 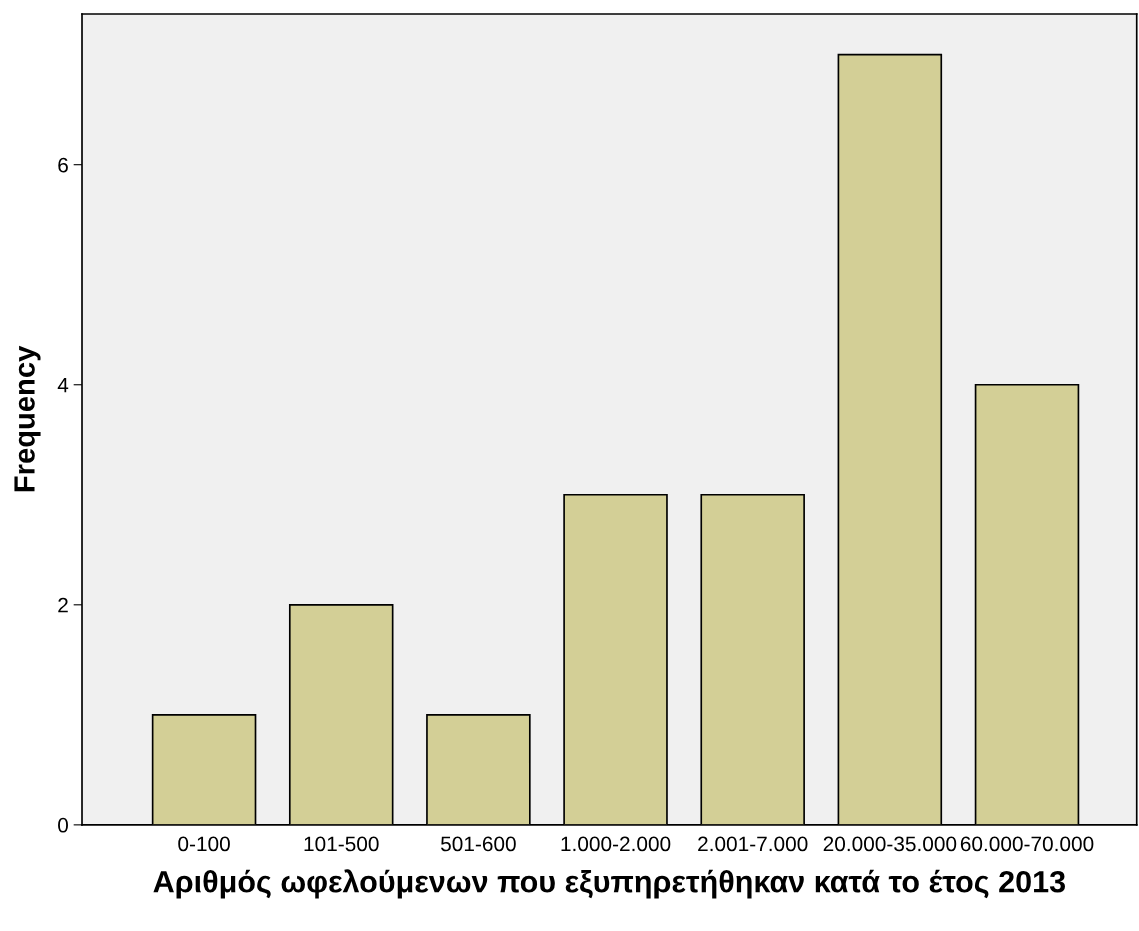 I want to click on x-tick-label: 20.000-35.000, so click(x=890, y=844).